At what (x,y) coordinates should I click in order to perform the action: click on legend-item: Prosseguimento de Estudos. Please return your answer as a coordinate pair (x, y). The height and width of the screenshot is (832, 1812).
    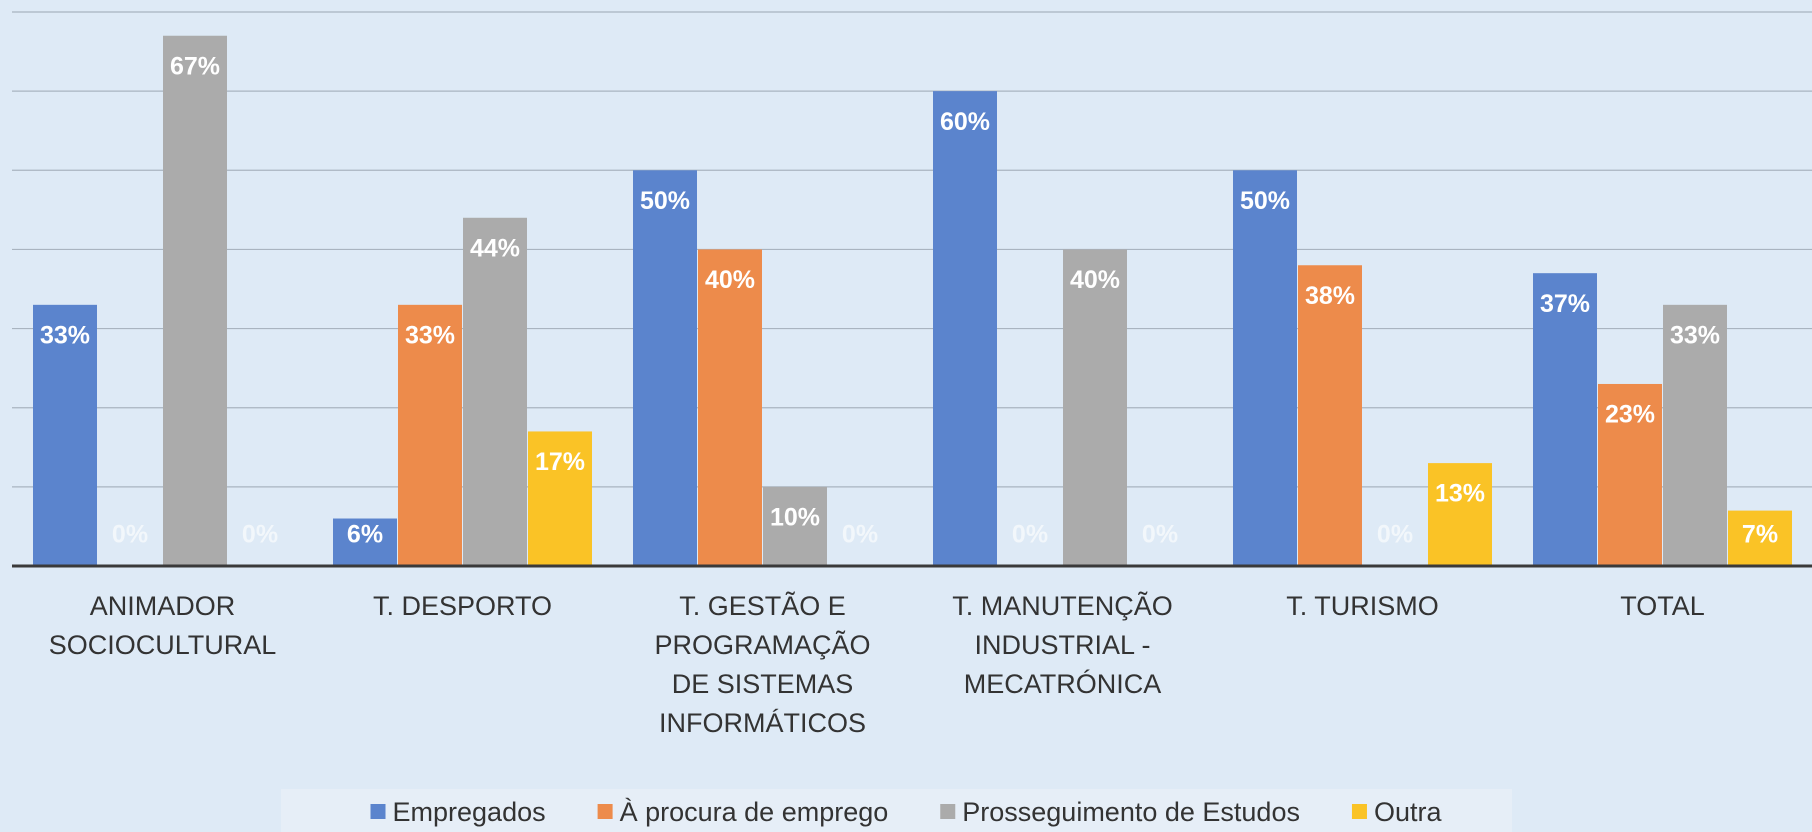
    Looking at the image, I should click on (1120, 812).